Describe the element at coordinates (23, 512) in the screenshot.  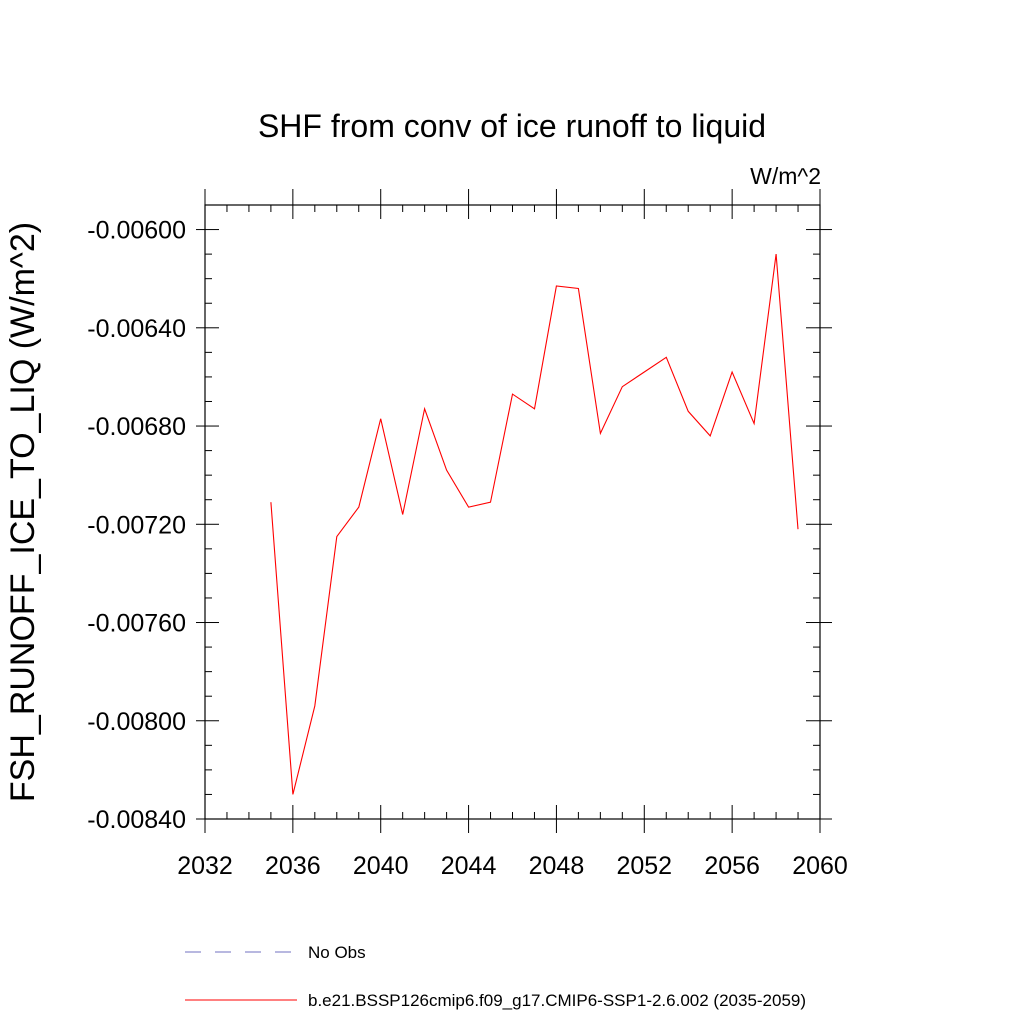
I see `y-axis-label: FSH_RUNOFF_ICE_TO_LIQ (W/m^2)` at that location.